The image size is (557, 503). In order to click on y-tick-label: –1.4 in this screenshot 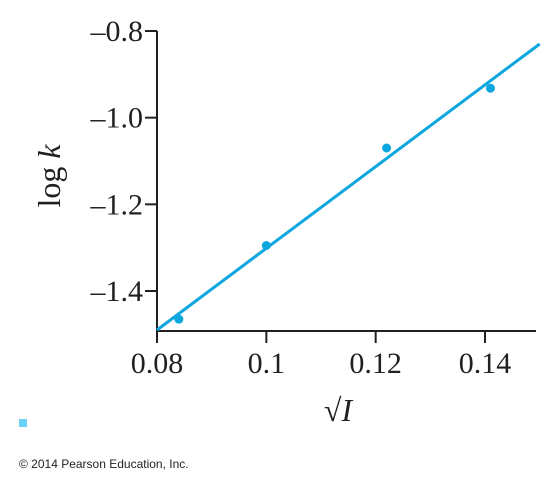, I will do `click(117, 291)`.